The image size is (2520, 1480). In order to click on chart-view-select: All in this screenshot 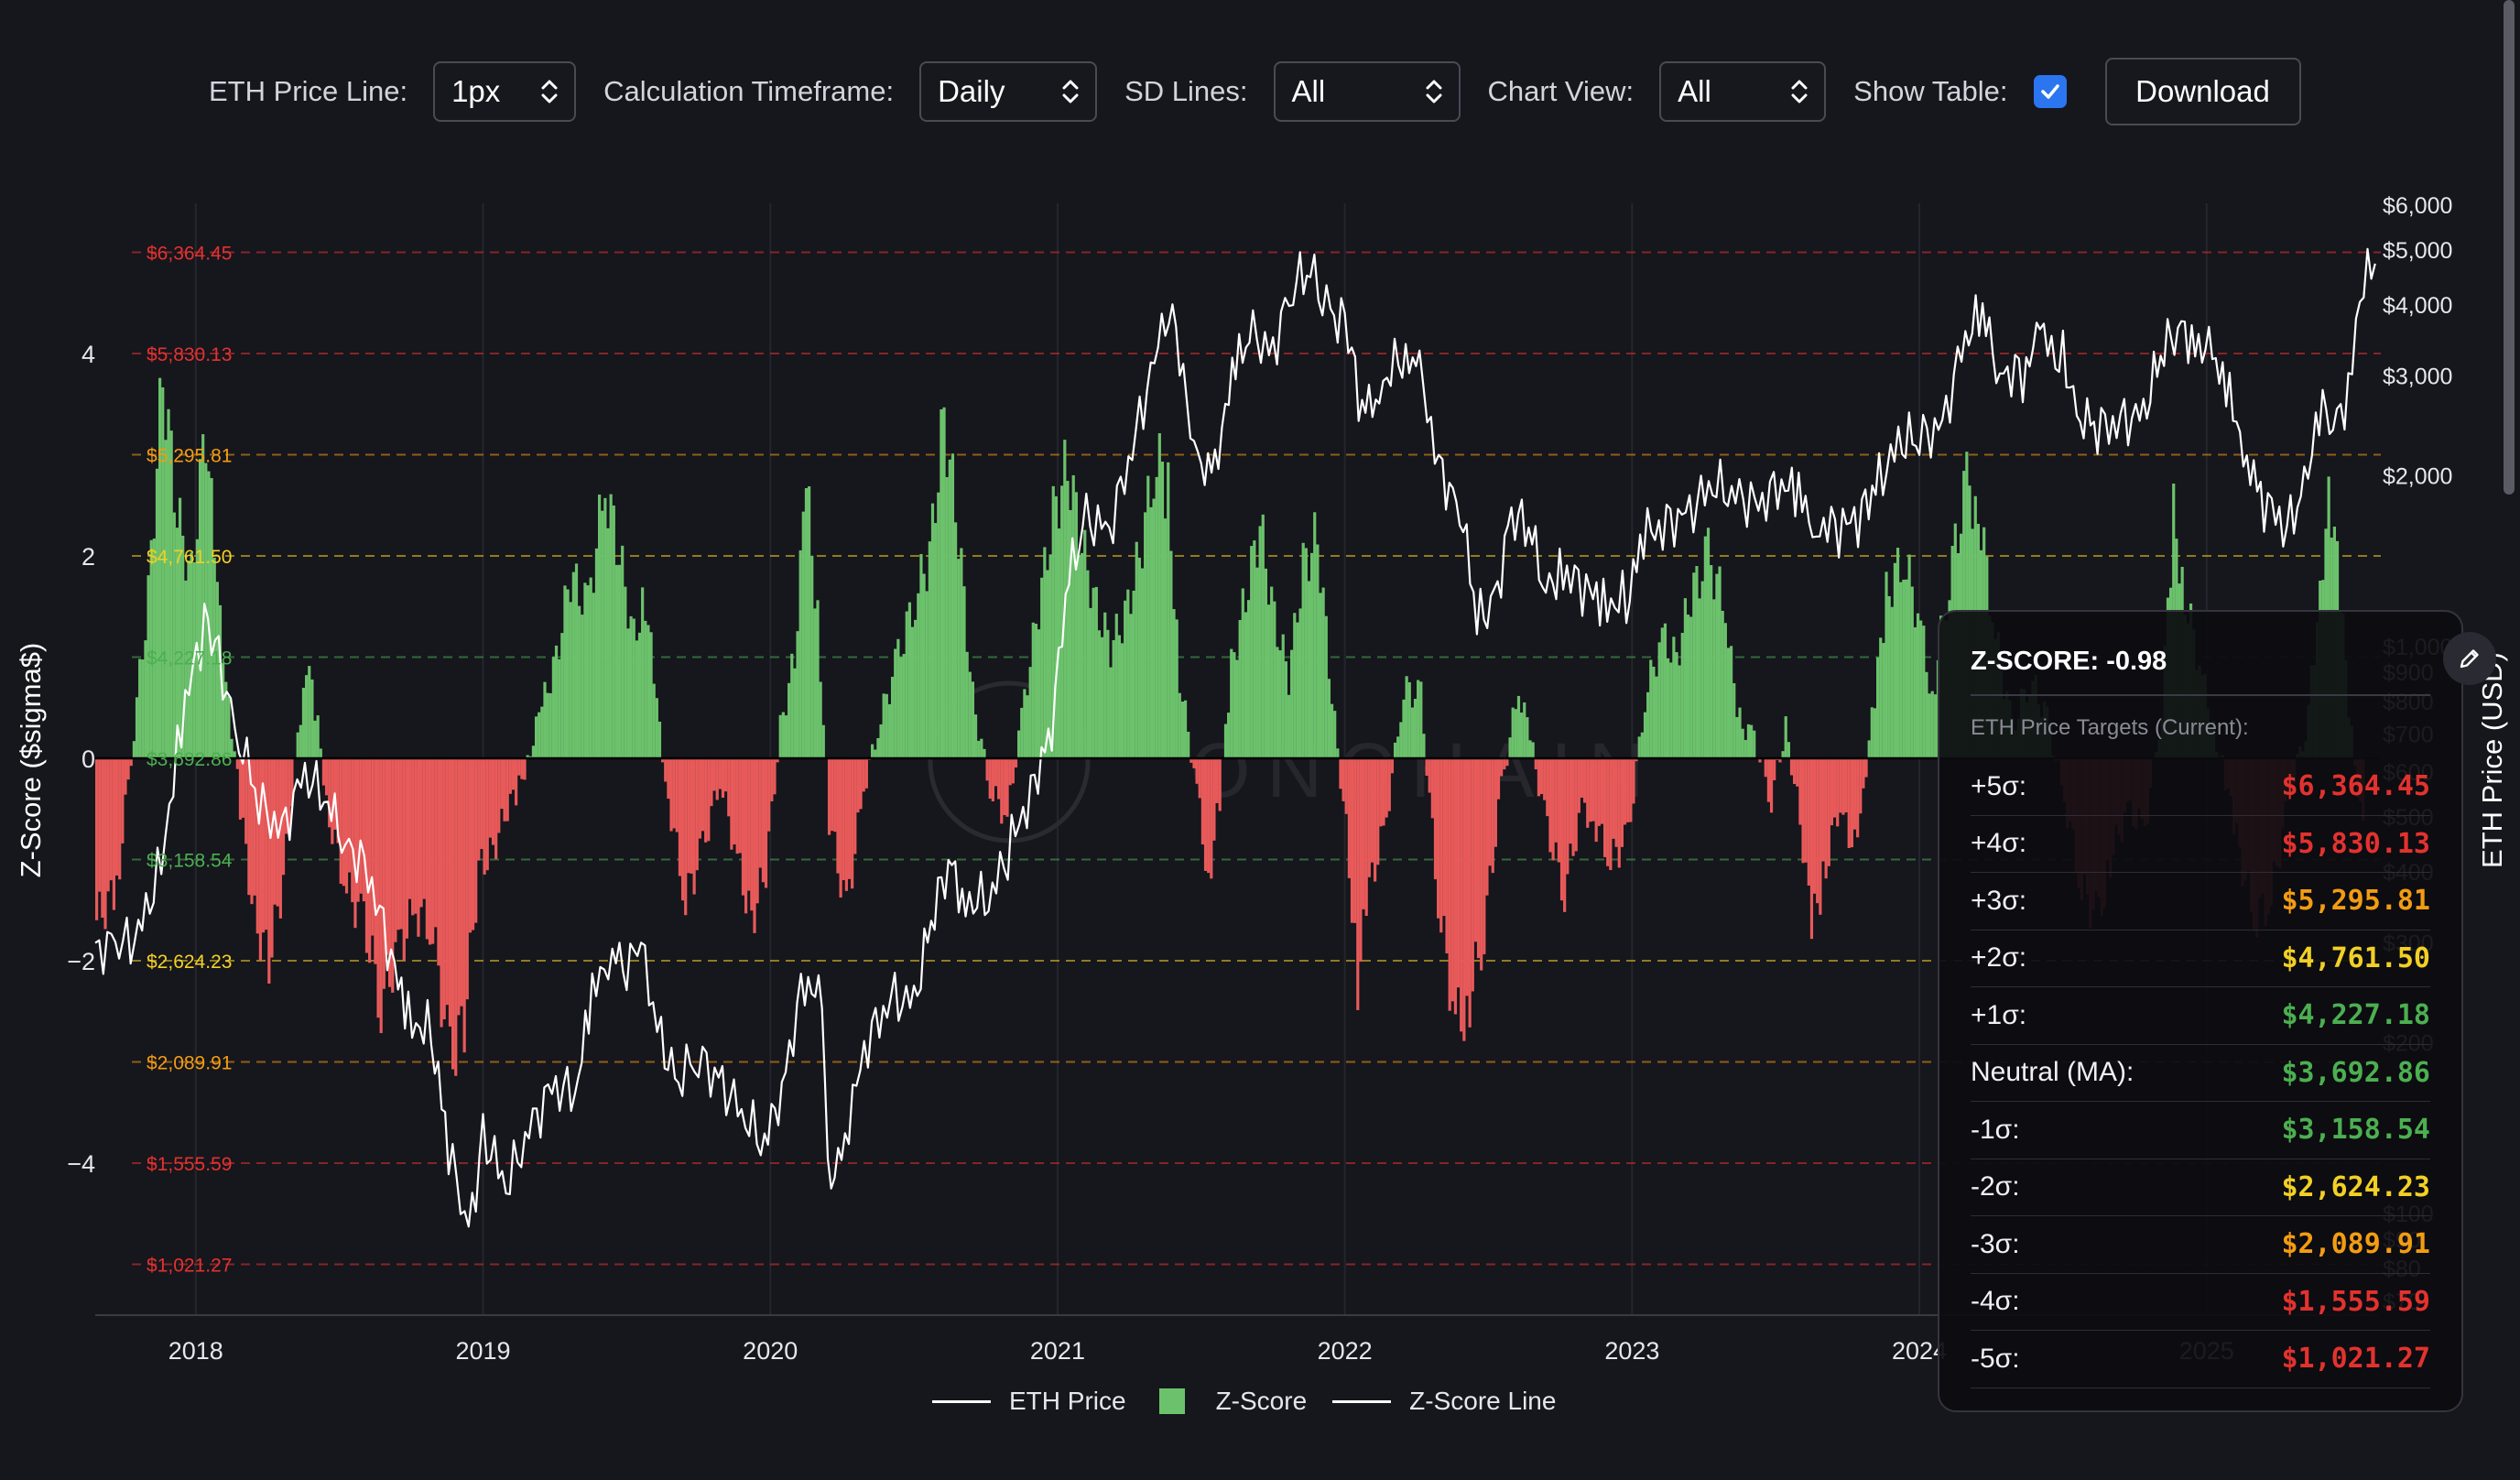, I will do `click(1743, 91)`.